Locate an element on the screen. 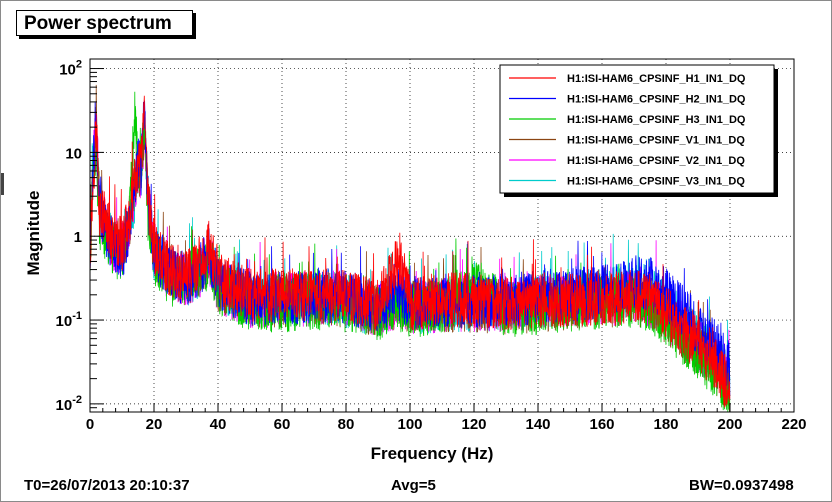 Image resolution: width=832 pixels, height=502 pixels. x-axis-label: Frequency (Hz) is located at coordinates (432, 453).